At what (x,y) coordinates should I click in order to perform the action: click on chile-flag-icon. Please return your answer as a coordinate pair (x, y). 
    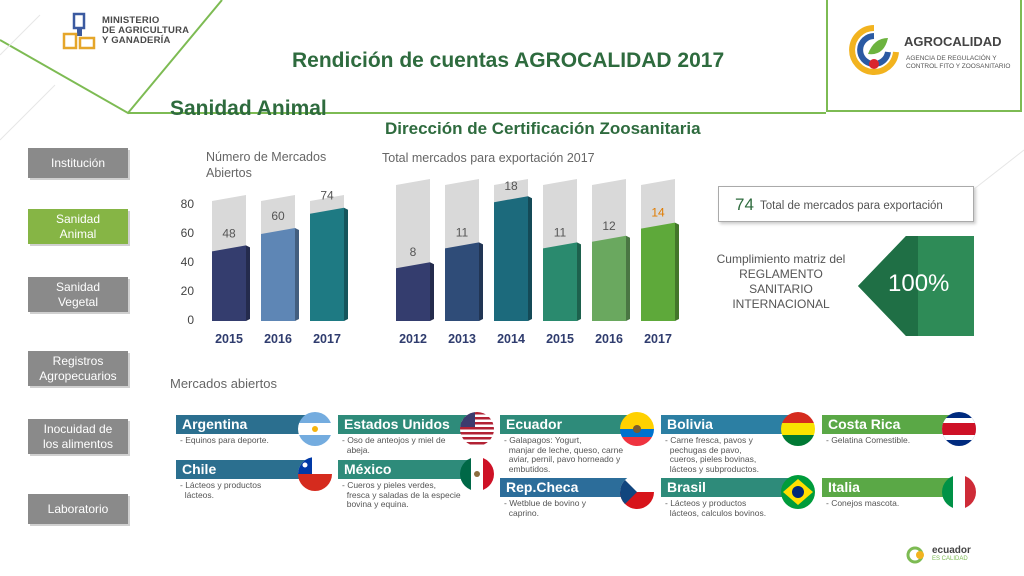
    Looking at the image, I should click on (315, 474).